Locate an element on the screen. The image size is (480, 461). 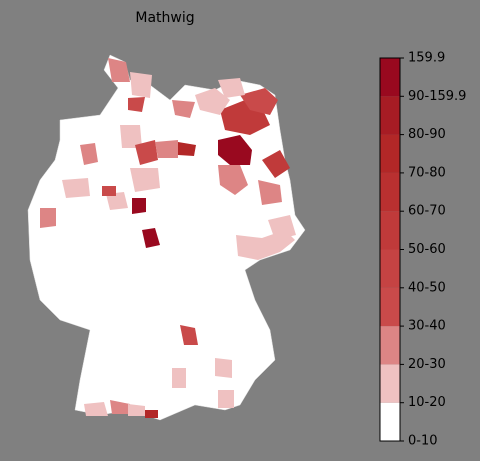
colorbar-label: 40-50 is located at coordinates (427, 287).